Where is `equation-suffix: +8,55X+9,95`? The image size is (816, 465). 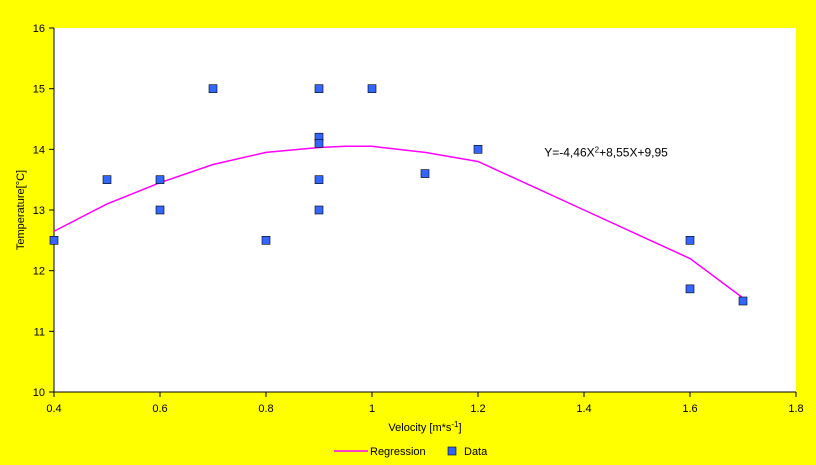 equation-suffix: +8,55X+9,95 is located at coordinates (633, 153).